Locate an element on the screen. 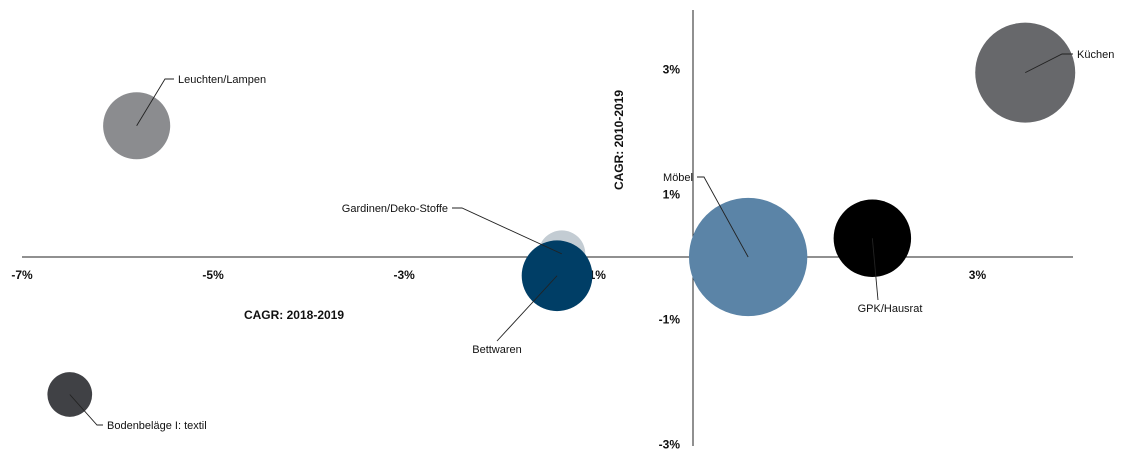  bubble-label: Möbel is located at coordinates (678, 178).